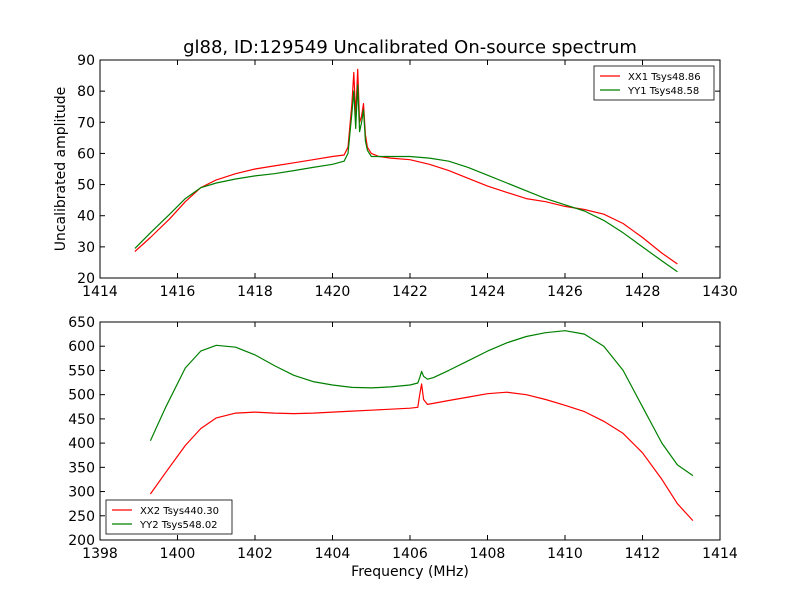 The height and width of the screenshot is (600, 800). What do you see at coordinates (100, 292) in the screenshot?
I see `top-x-tick-label: 1414` at bounding box center [100, 292].